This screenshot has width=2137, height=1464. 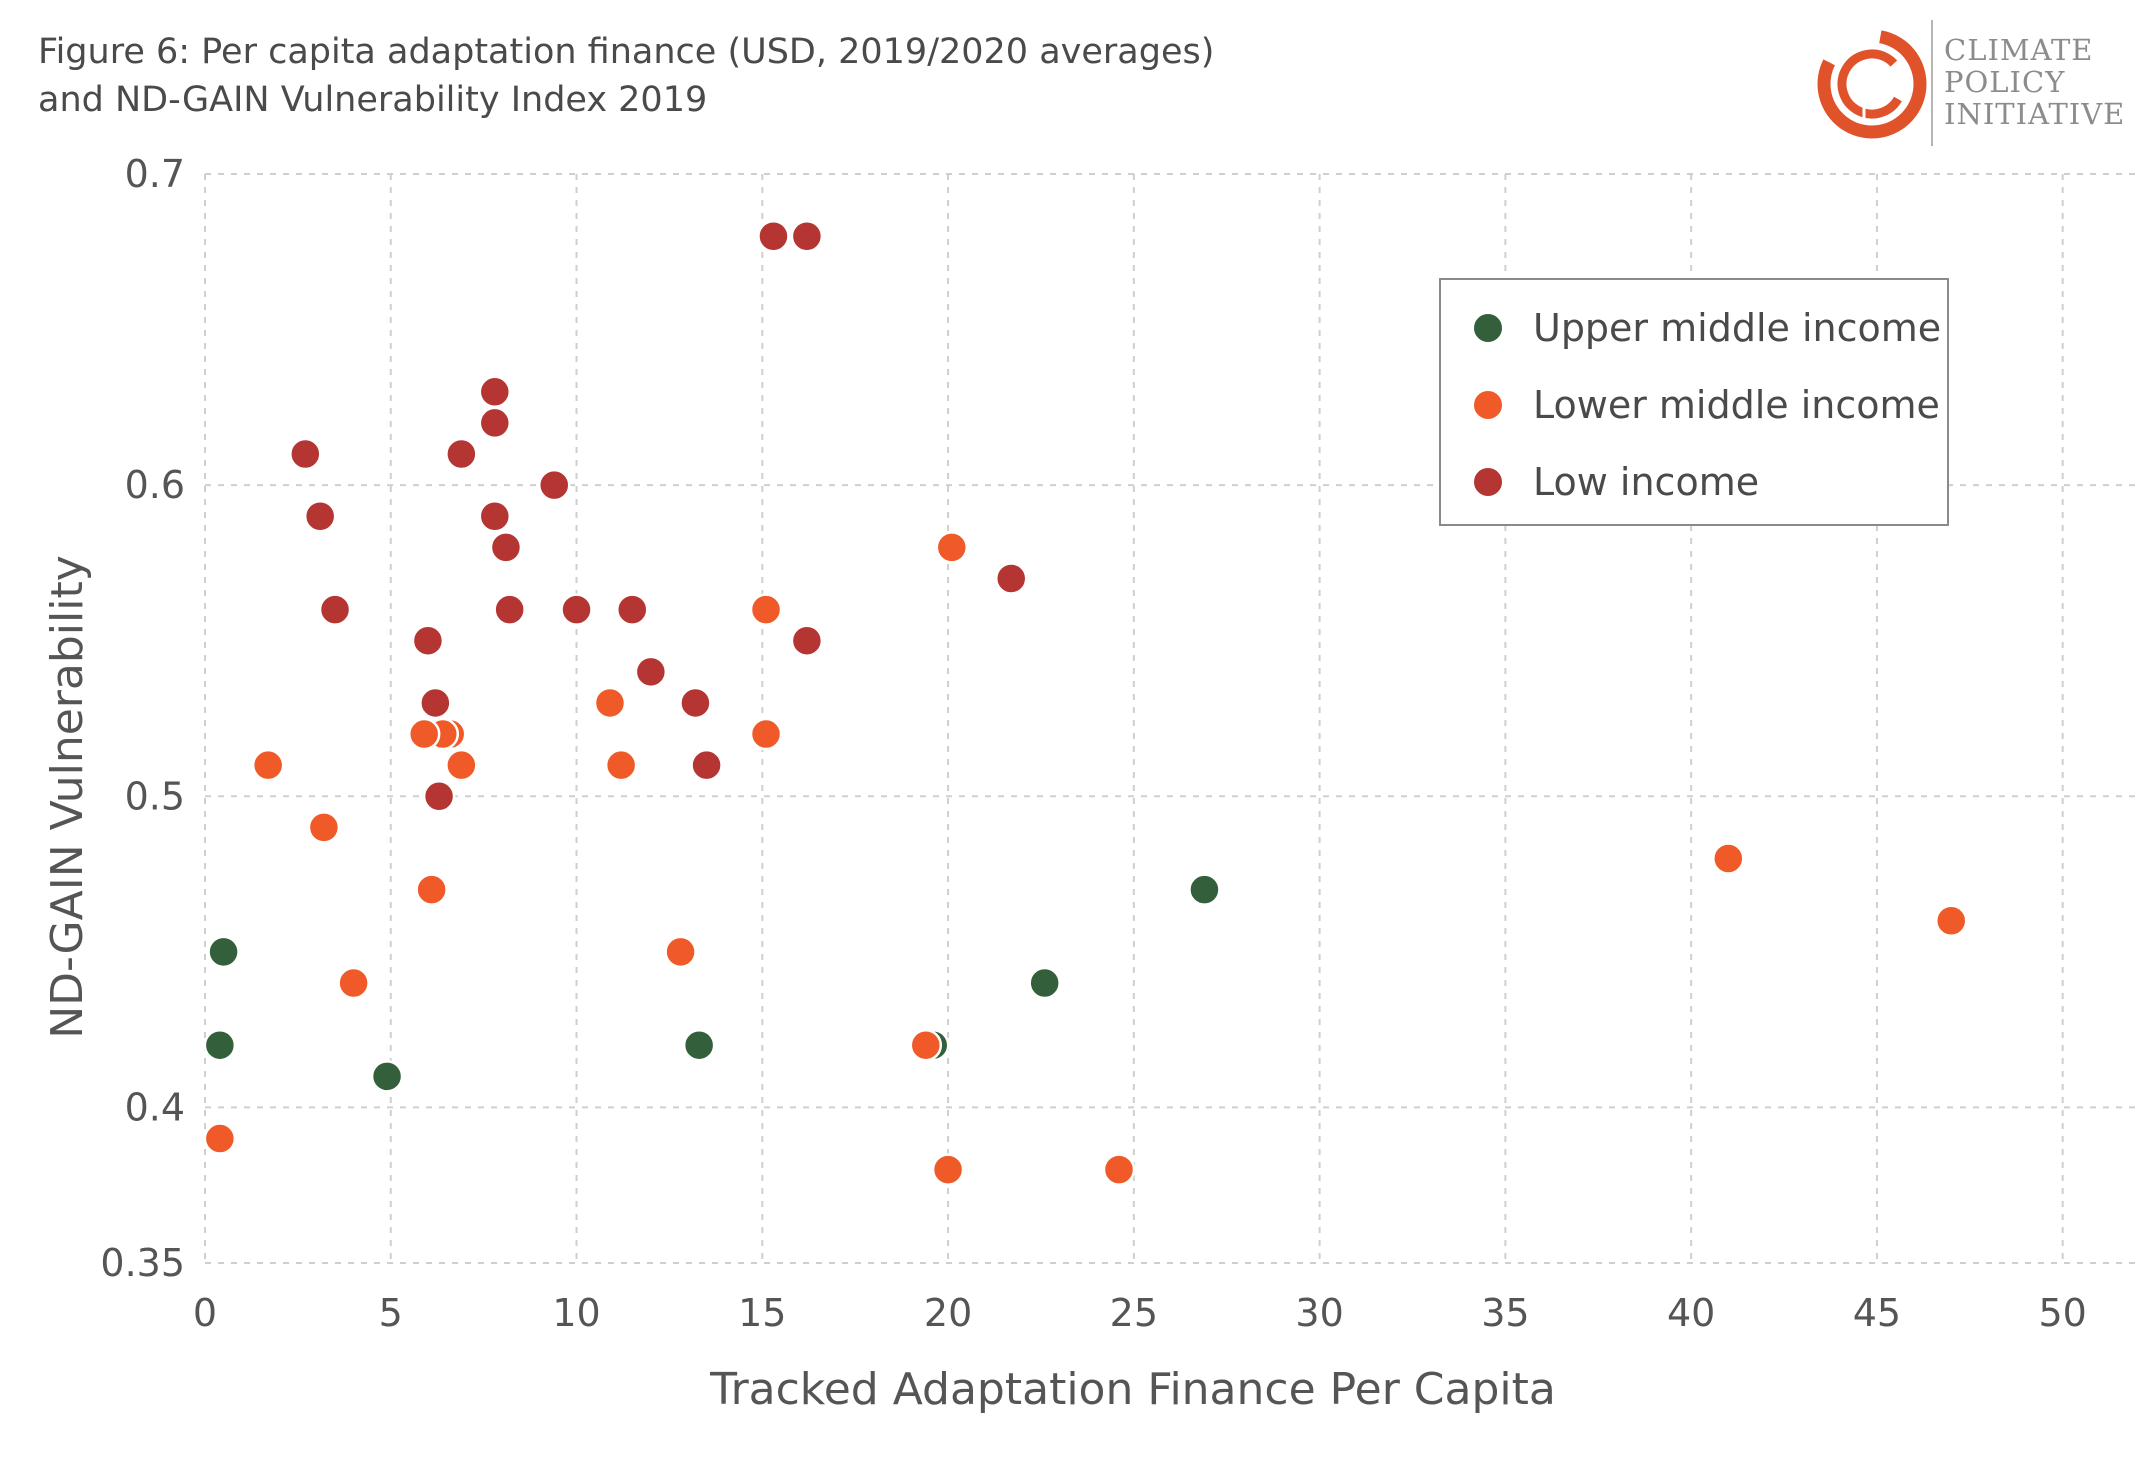 I want to click on legend-label-lower-middle-income: Lower middle income, so click(x=1736, y=405).